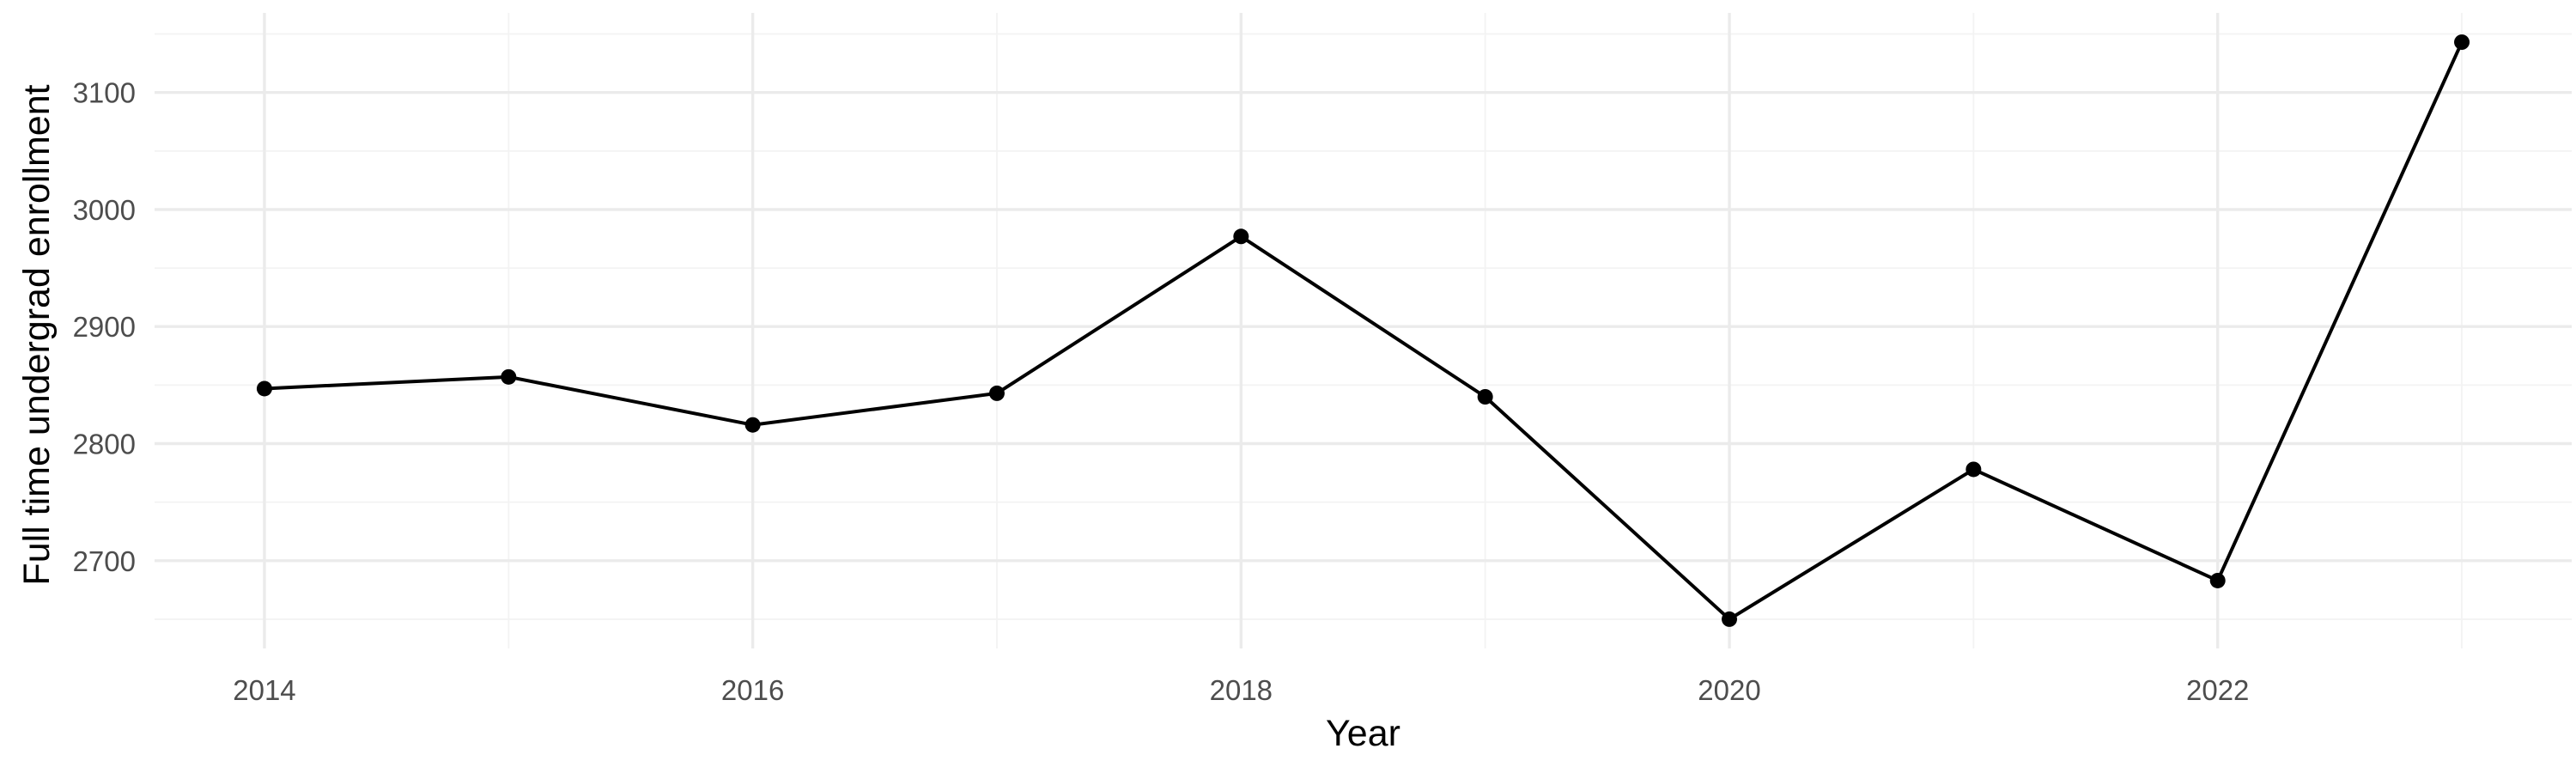  What do you see at coordinates (2217, 690) in the screenshot?
I see `x-tick-label: 2022` at bounding box center [2217, 690].